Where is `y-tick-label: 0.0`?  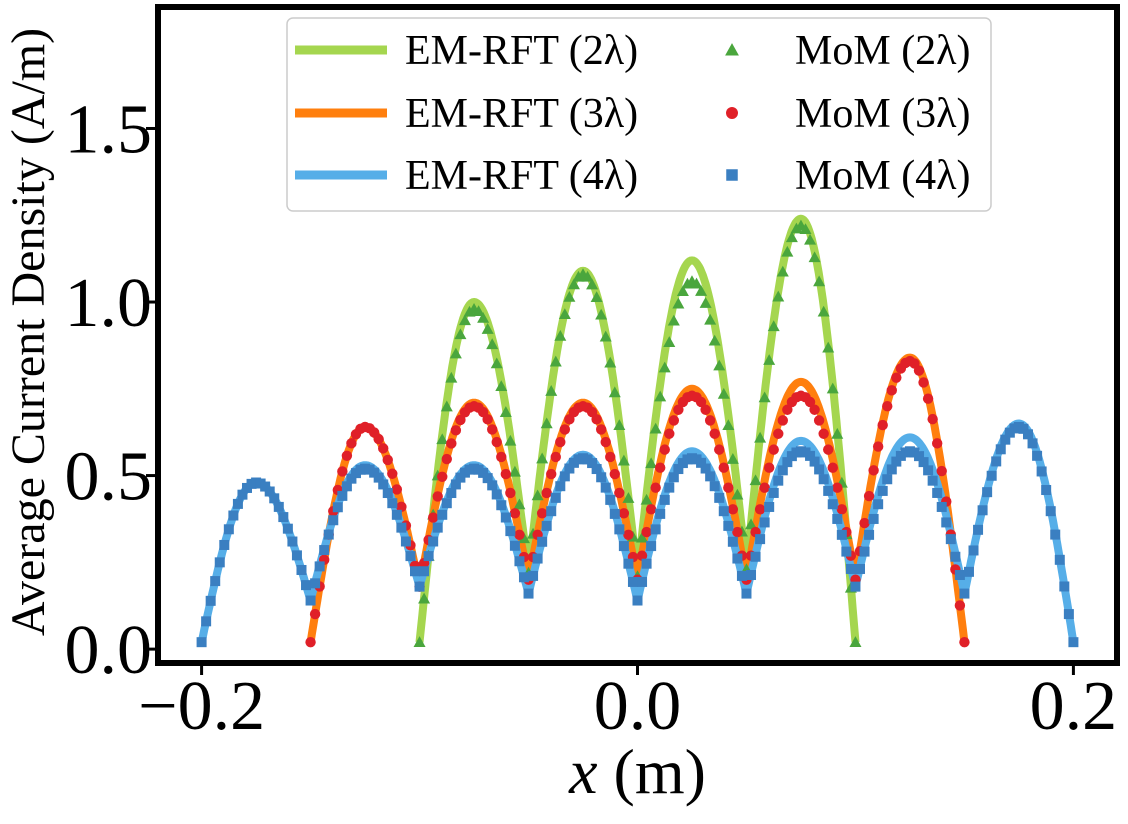 y-tick-label: 0.0 is located at coordinates (109, 650).